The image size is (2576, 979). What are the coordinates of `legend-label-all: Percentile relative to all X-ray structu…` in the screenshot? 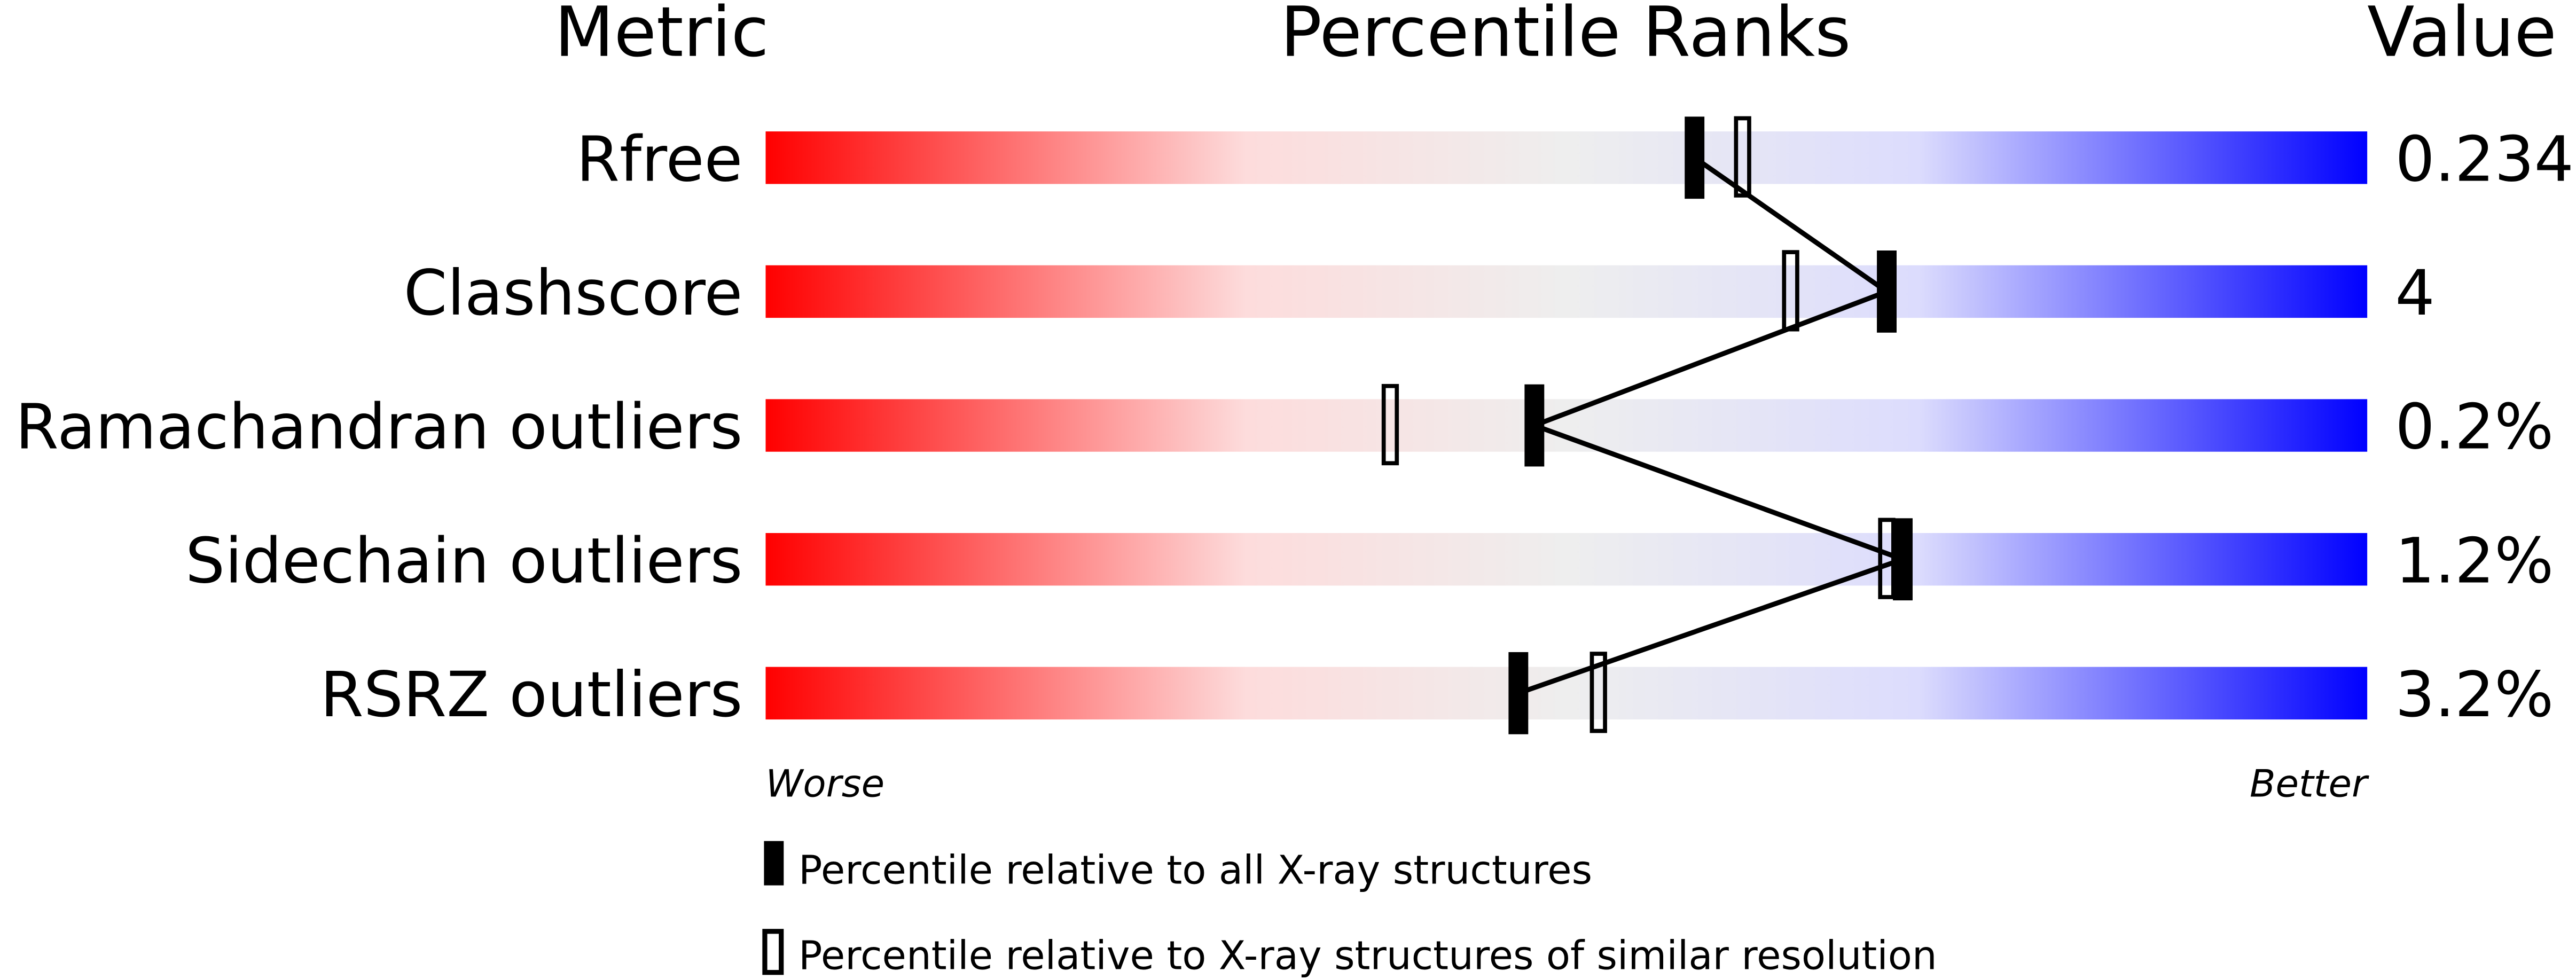 It's located at (1195, 871).